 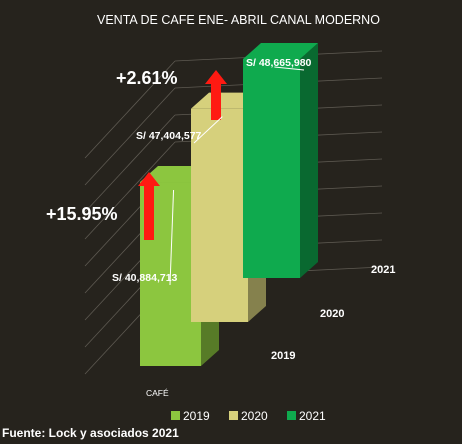 I want to click on axis-year-2020: 2020, so click(x=332, y=314).